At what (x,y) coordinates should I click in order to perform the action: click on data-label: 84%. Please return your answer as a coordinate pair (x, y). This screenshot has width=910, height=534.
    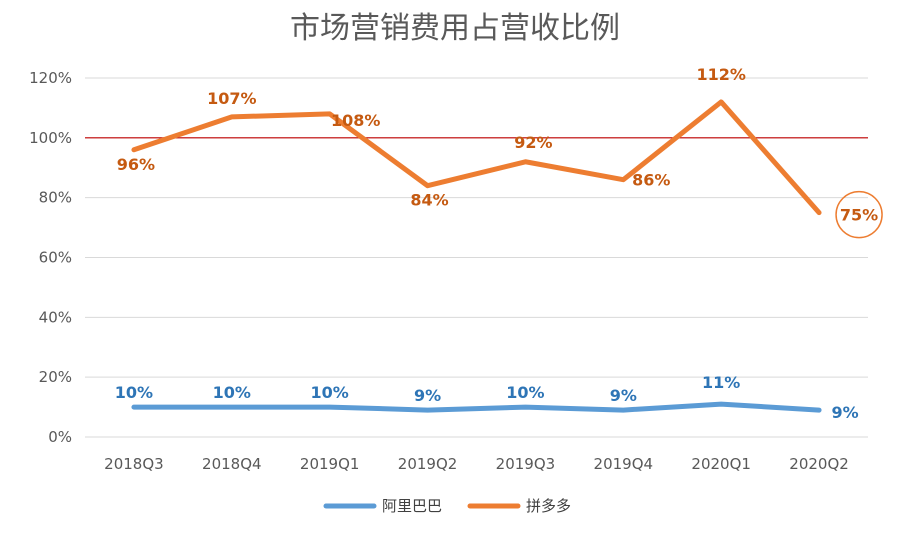
    Looking at the image, I should click on (429, 200).